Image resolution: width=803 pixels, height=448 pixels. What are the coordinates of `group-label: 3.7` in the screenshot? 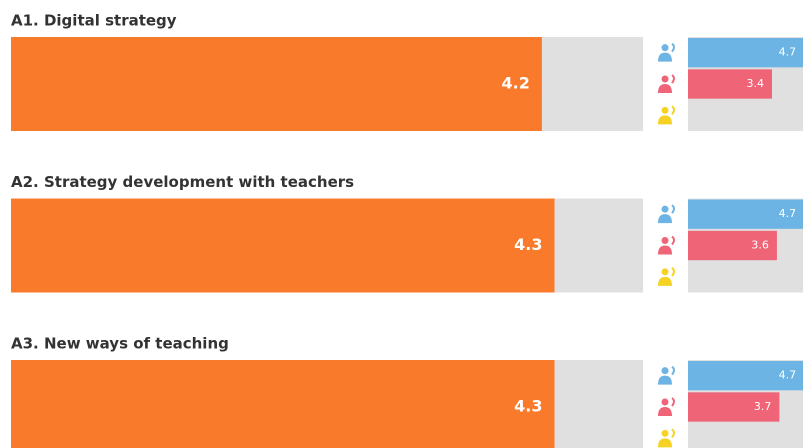 It's located at (763, 406).